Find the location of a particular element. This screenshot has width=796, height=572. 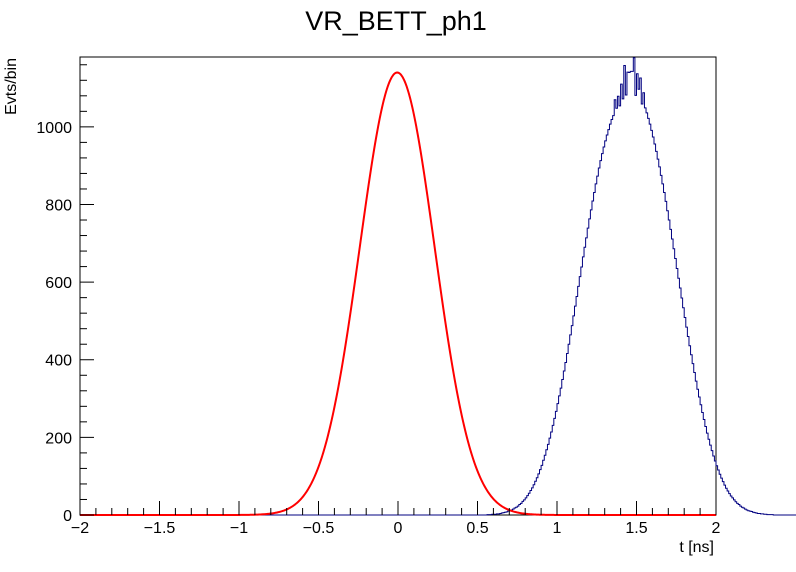

x-axis-label: t [ns] is located at coordinates (696, 547).